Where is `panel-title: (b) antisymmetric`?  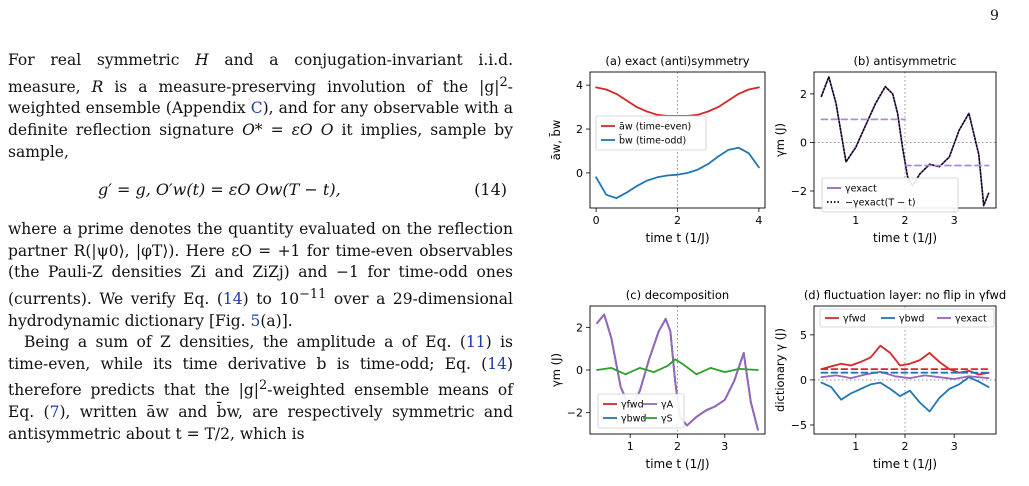
panel-title: (b) antisymmetric is located at coordinates (904, 61).